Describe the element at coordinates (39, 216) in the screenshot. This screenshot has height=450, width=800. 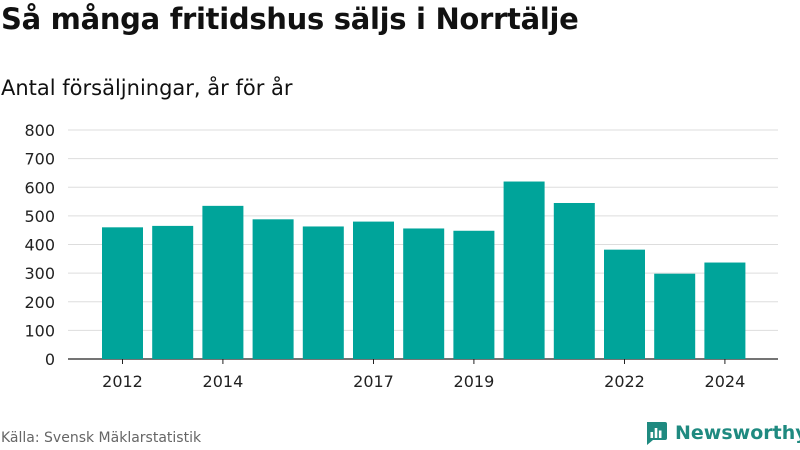
I see `y-tick-label: 500` at that location.